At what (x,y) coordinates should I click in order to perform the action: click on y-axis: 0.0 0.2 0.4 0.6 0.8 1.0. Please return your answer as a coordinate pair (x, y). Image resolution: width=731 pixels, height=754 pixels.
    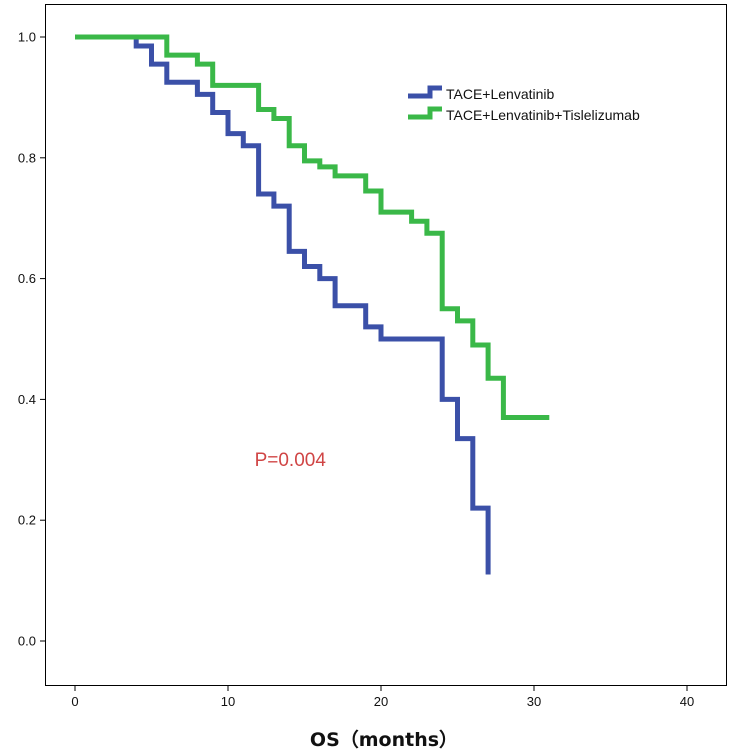
    Looking at the image, I should click on (32, 339).